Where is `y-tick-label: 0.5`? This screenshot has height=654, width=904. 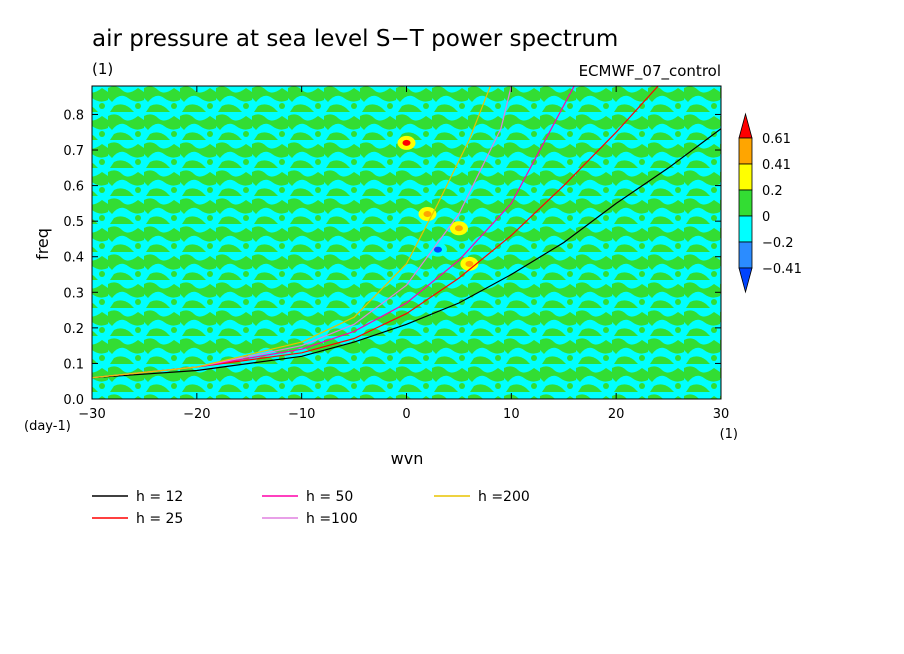 y-tick-label: 0.5 is located at coordinates (73, 222).